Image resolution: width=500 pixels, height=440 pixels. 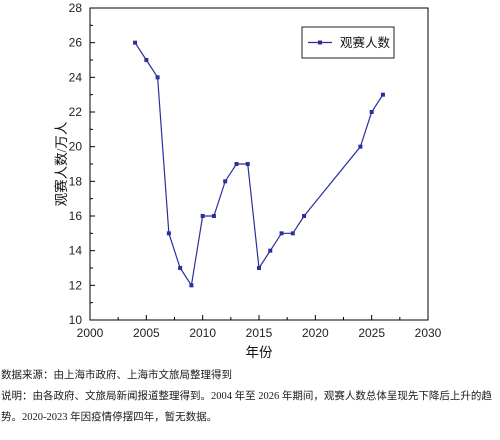 I want to click on y-tick-label: 16, so click(x=76, y=216).